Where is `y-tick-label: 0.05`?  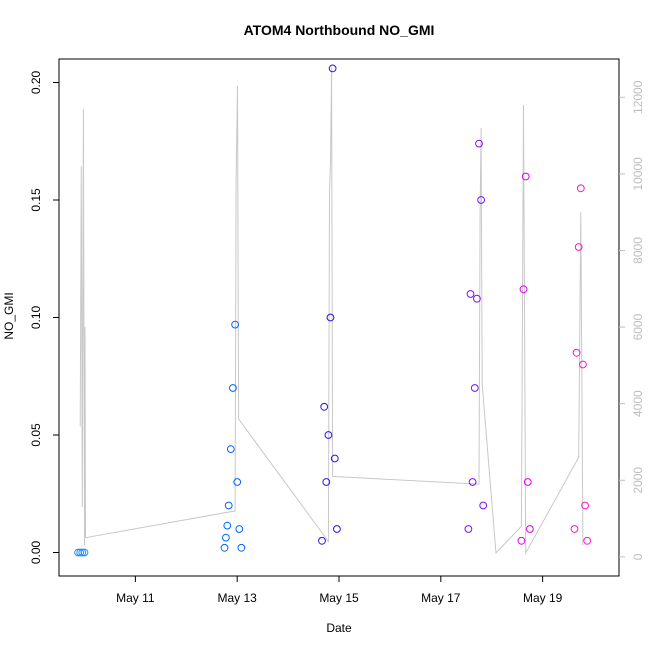
y-tick-label: 0.05 is located at coordinates (36, 435).